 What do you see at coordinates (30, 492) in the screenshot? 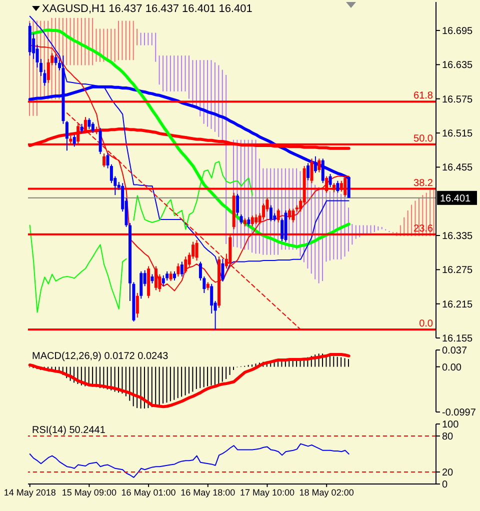
I see `x-tick-label: 14 May 2018` at bounding box center [30, 492].